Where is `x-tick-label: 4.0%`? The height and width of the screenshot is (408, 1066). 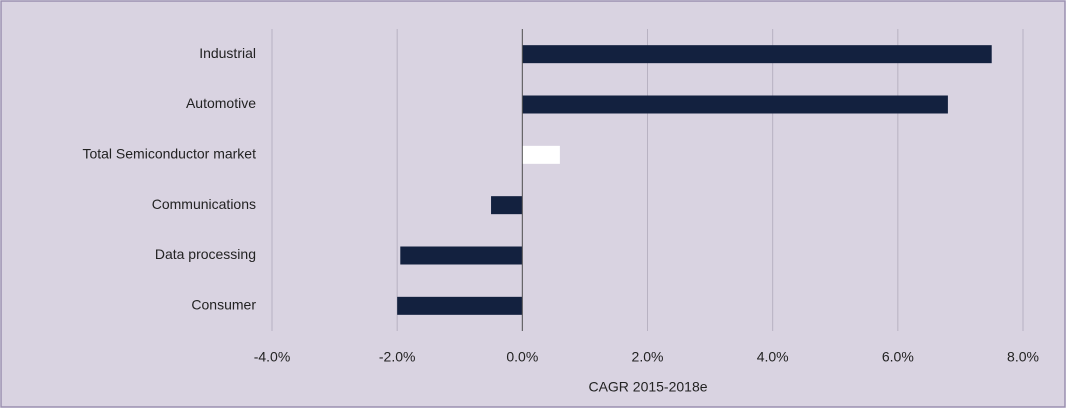 x-tick-label: 4.0% is located at coordinates (773, 357).